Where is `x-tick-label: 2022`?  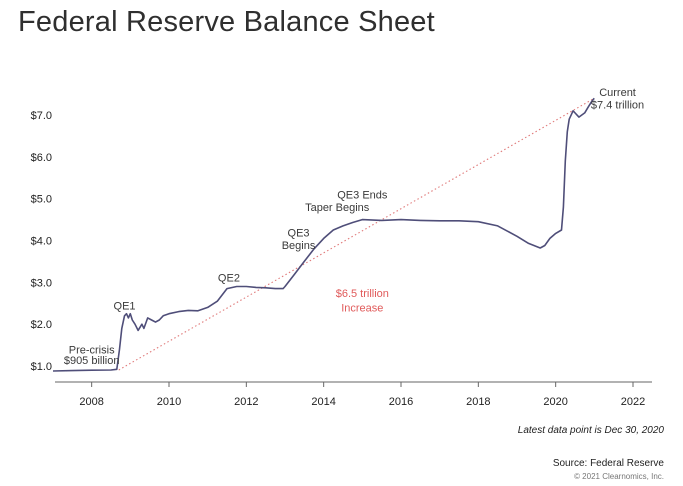 x-tick-label: 2022 is located at coordinates (633, 402).